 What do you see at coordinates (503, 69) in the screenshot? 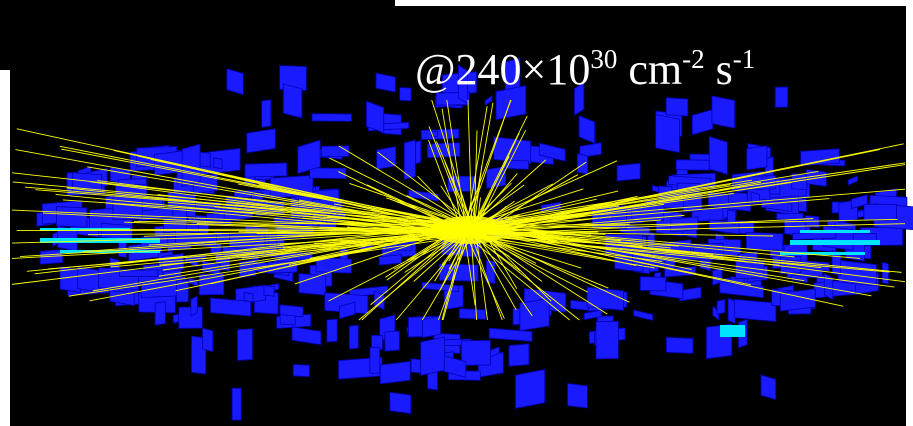
I see `luminosity-base: @240×10` at bounding box center [503, 69].